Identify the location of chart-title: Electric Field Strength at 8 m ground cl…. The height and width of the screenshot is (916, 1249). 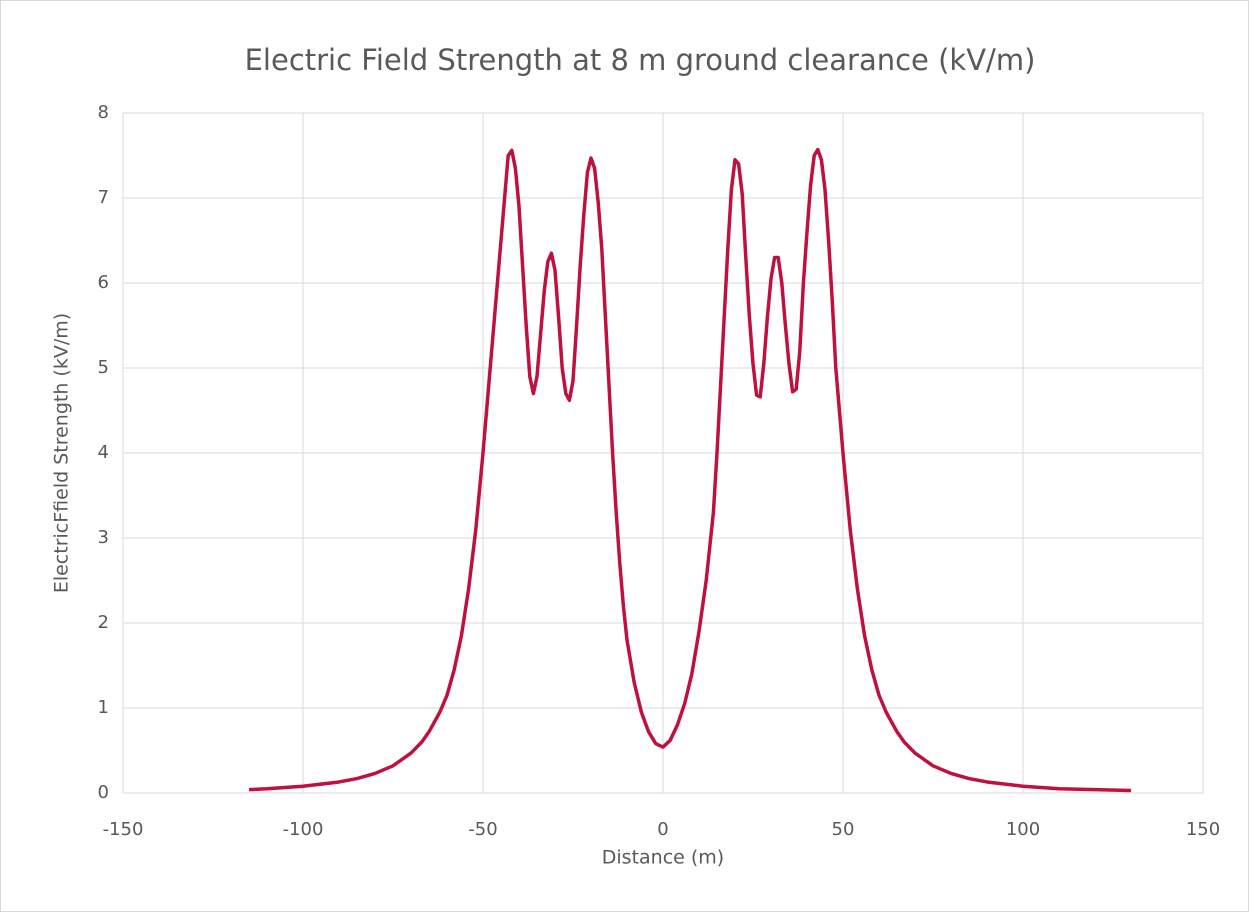
(640, 60).